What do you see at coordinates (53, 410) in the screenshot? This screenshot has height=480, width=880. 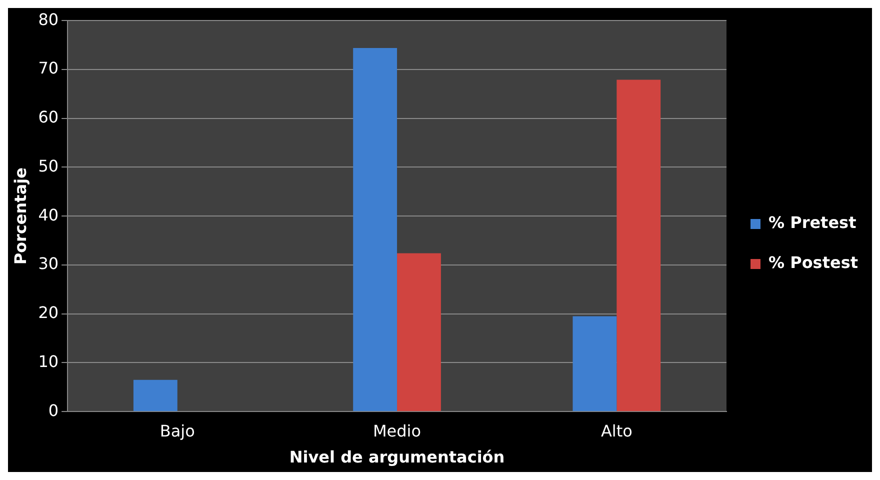 I see `y-tick-label: 0` at bounding box center [53, 410].